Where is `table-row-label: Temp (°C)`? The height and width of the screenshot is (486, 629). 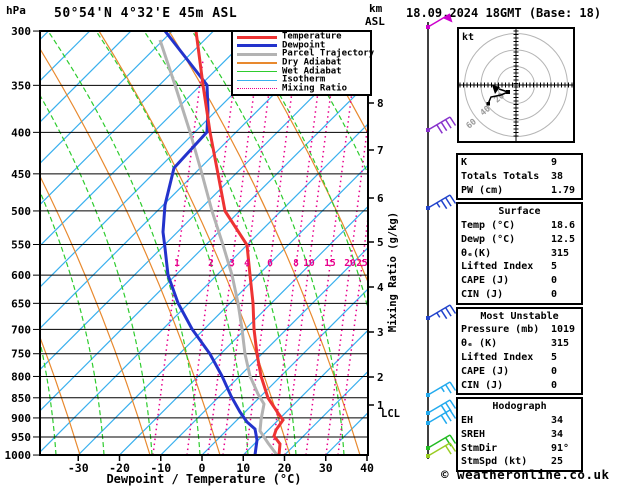 table-row-label: Temp (°C) is located at coordinates (488, 225).